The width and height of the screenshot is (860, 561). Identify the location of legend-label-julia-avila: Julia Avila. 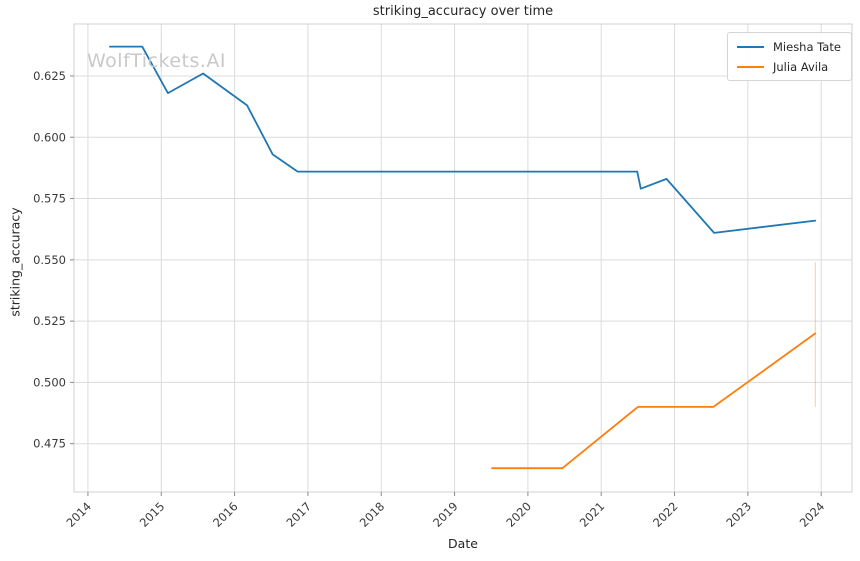
(801, 66).